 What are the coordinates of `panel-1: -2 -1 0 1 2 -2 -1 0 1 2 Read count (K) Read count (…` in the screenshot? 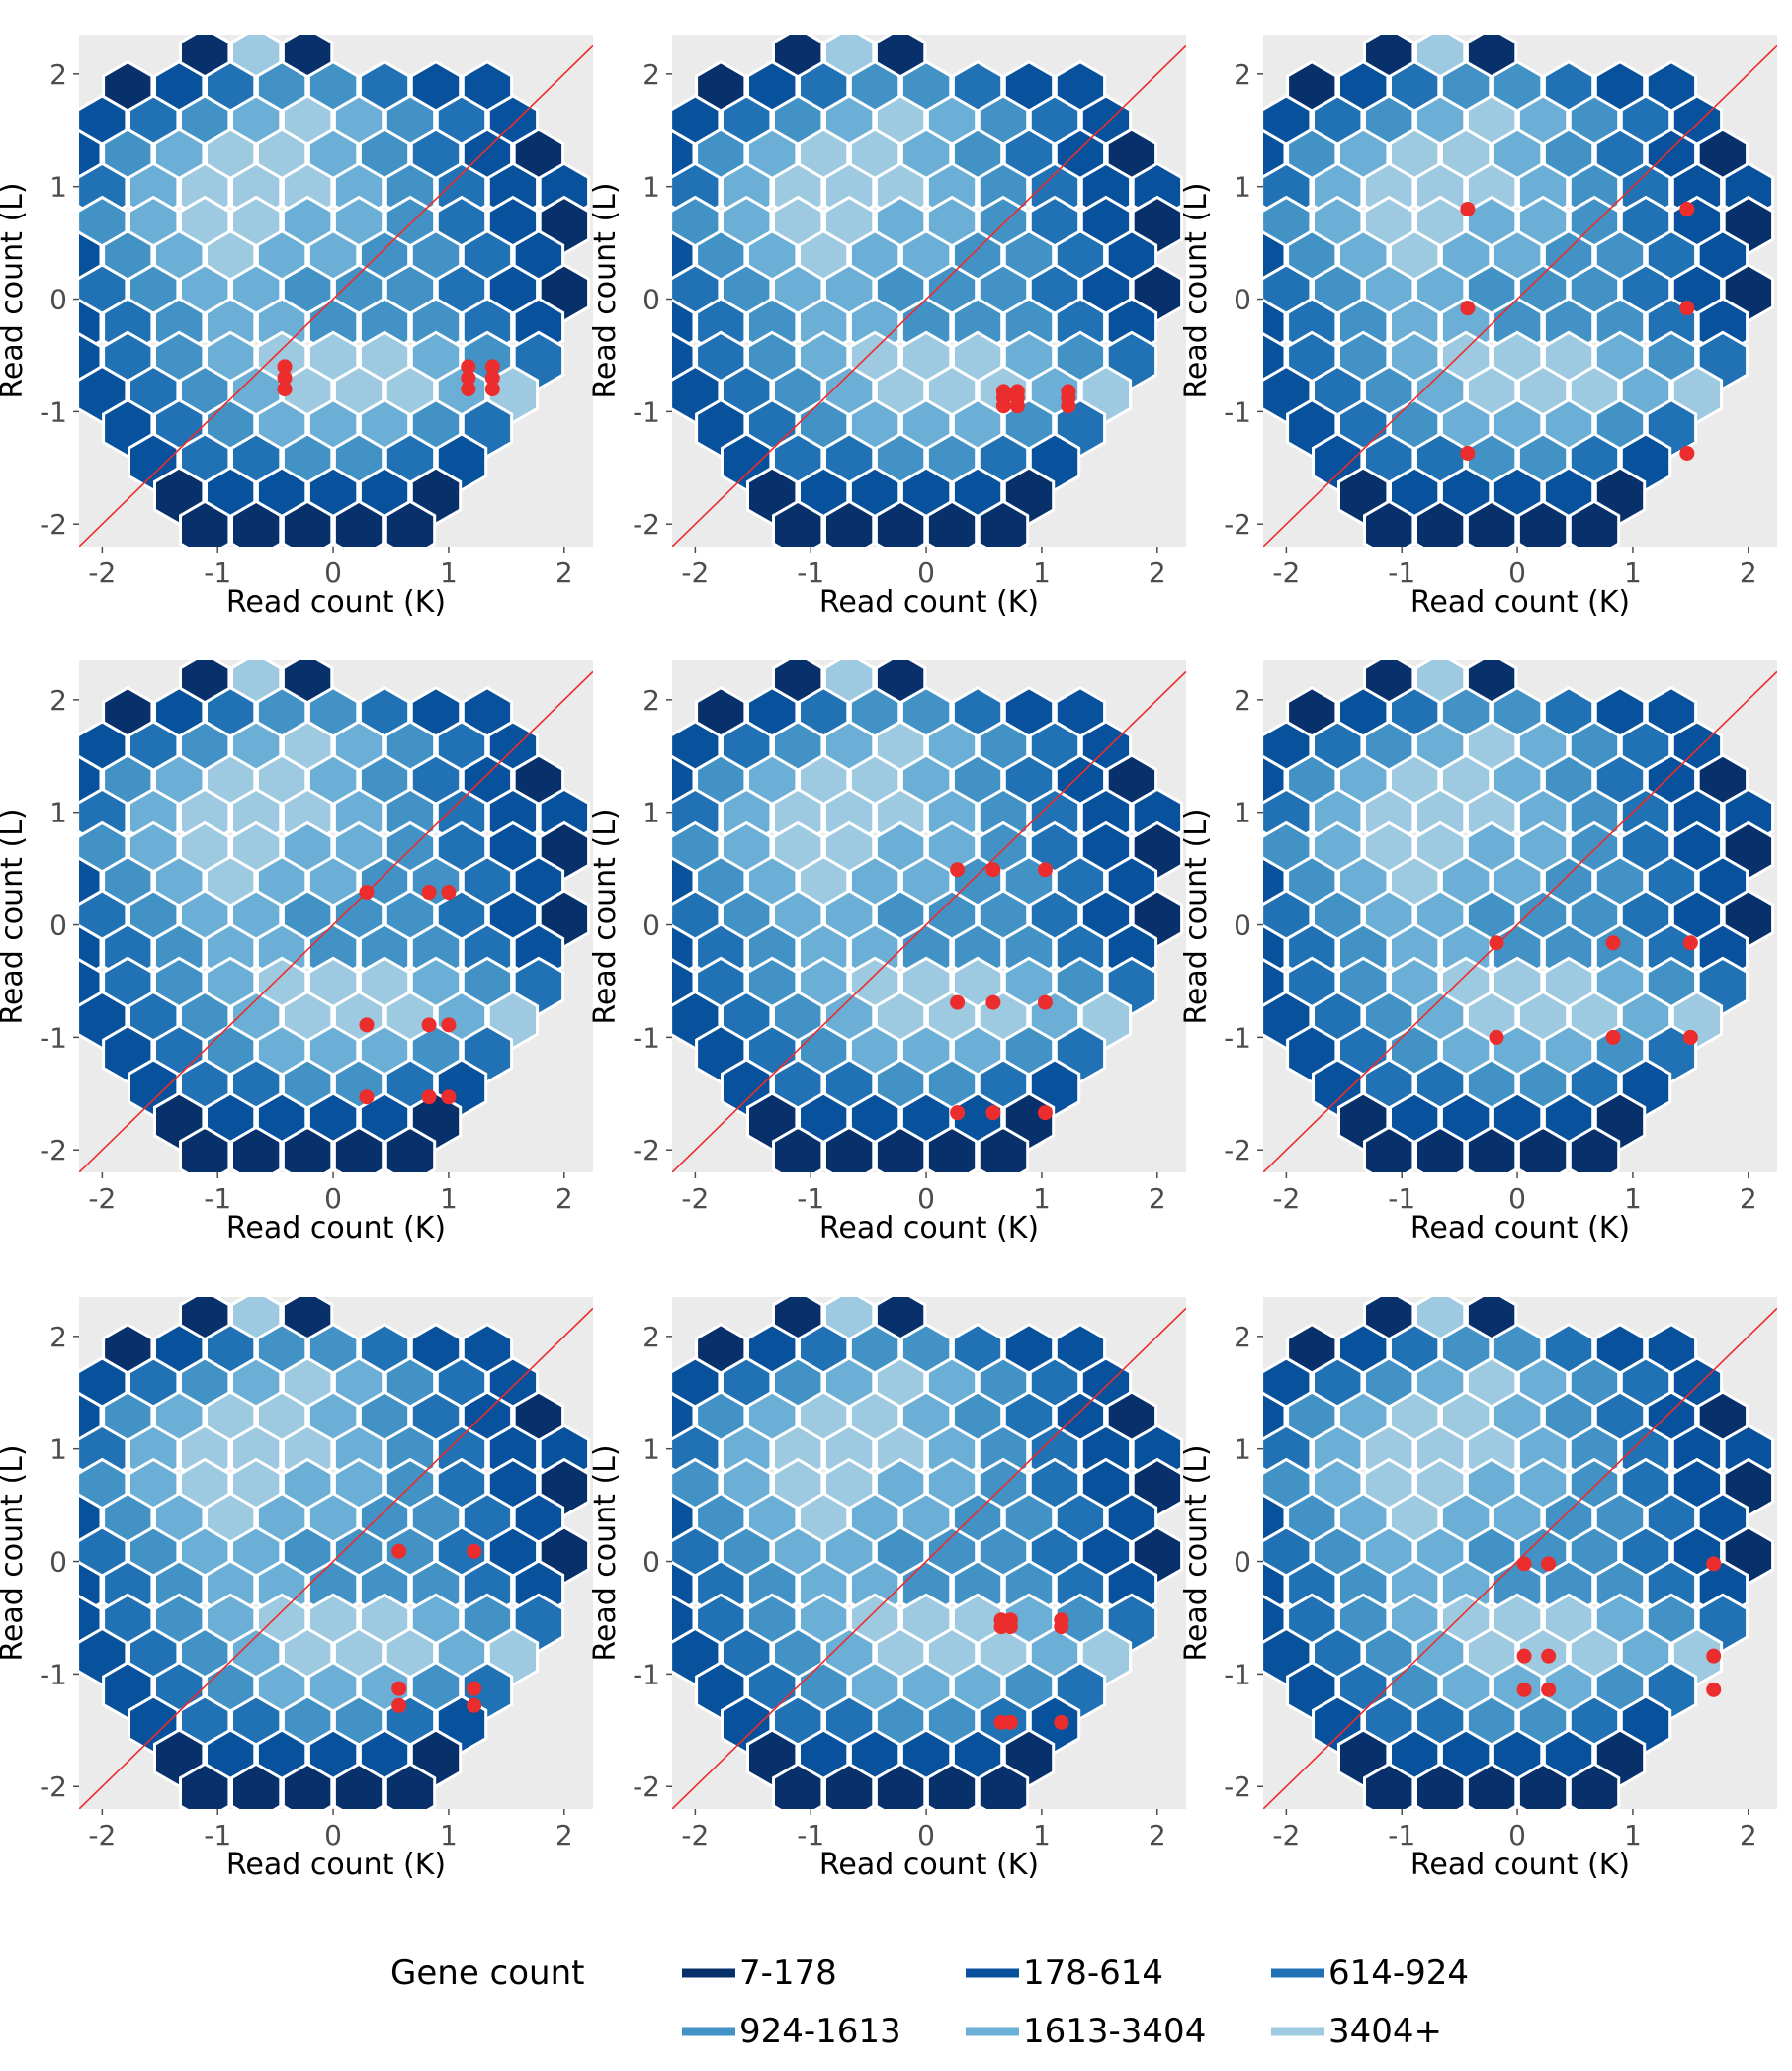 It's located at (296, 327).